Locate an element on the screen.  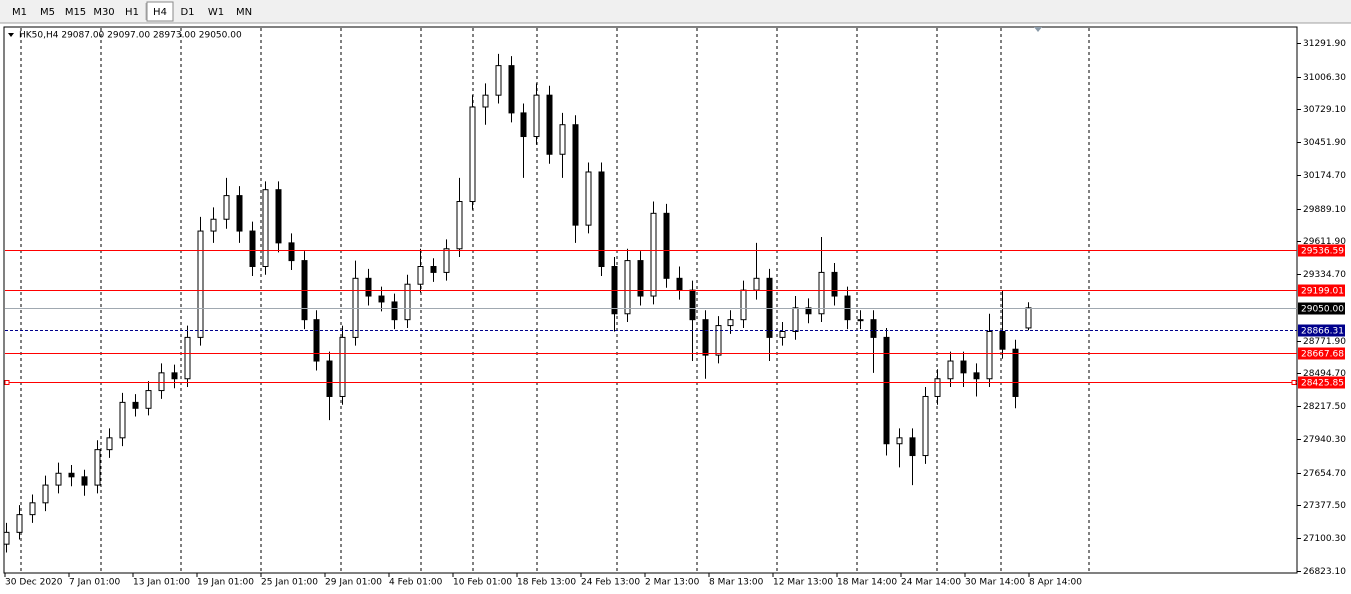
y-tick-label: 27654.70 is located at coordinates (1324, 474).